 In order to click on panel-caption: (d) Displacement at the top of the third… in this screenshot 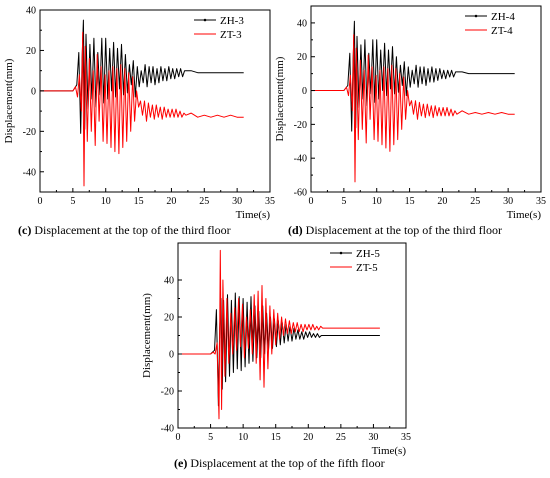, I will do `click(395, 230)`.